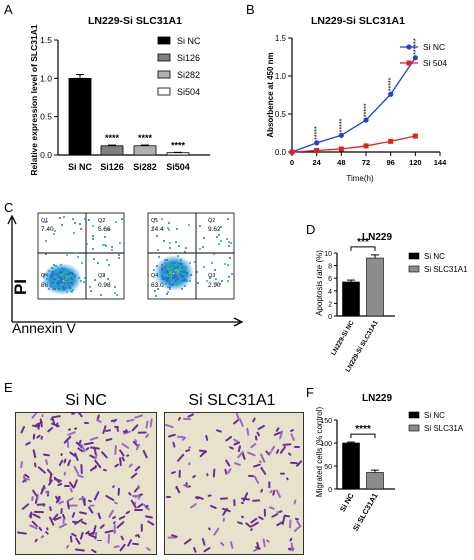  I want to click on panel-f-ytick-label-3: 150, so click(326, 421).